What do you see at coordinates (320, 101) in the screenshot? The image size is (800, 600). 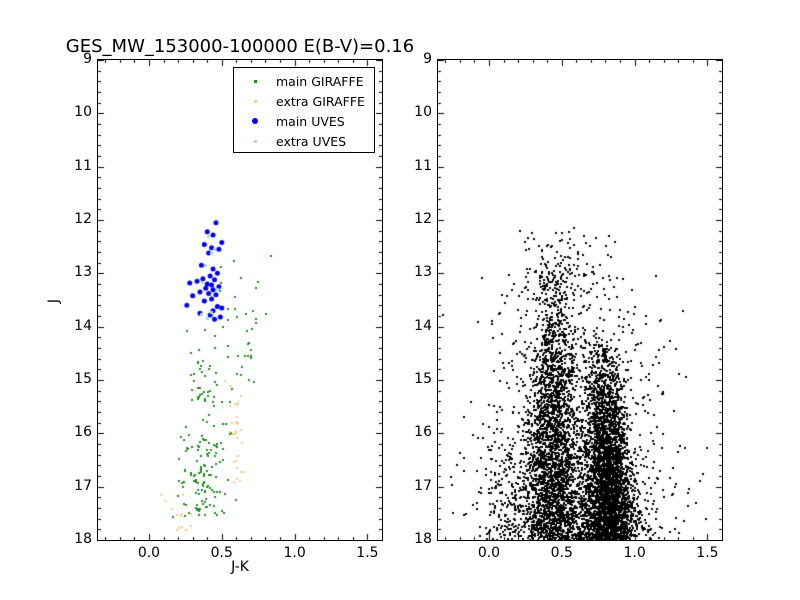 I see `legend-label: extra GIRAFFE` at bounding box center [320, 101].